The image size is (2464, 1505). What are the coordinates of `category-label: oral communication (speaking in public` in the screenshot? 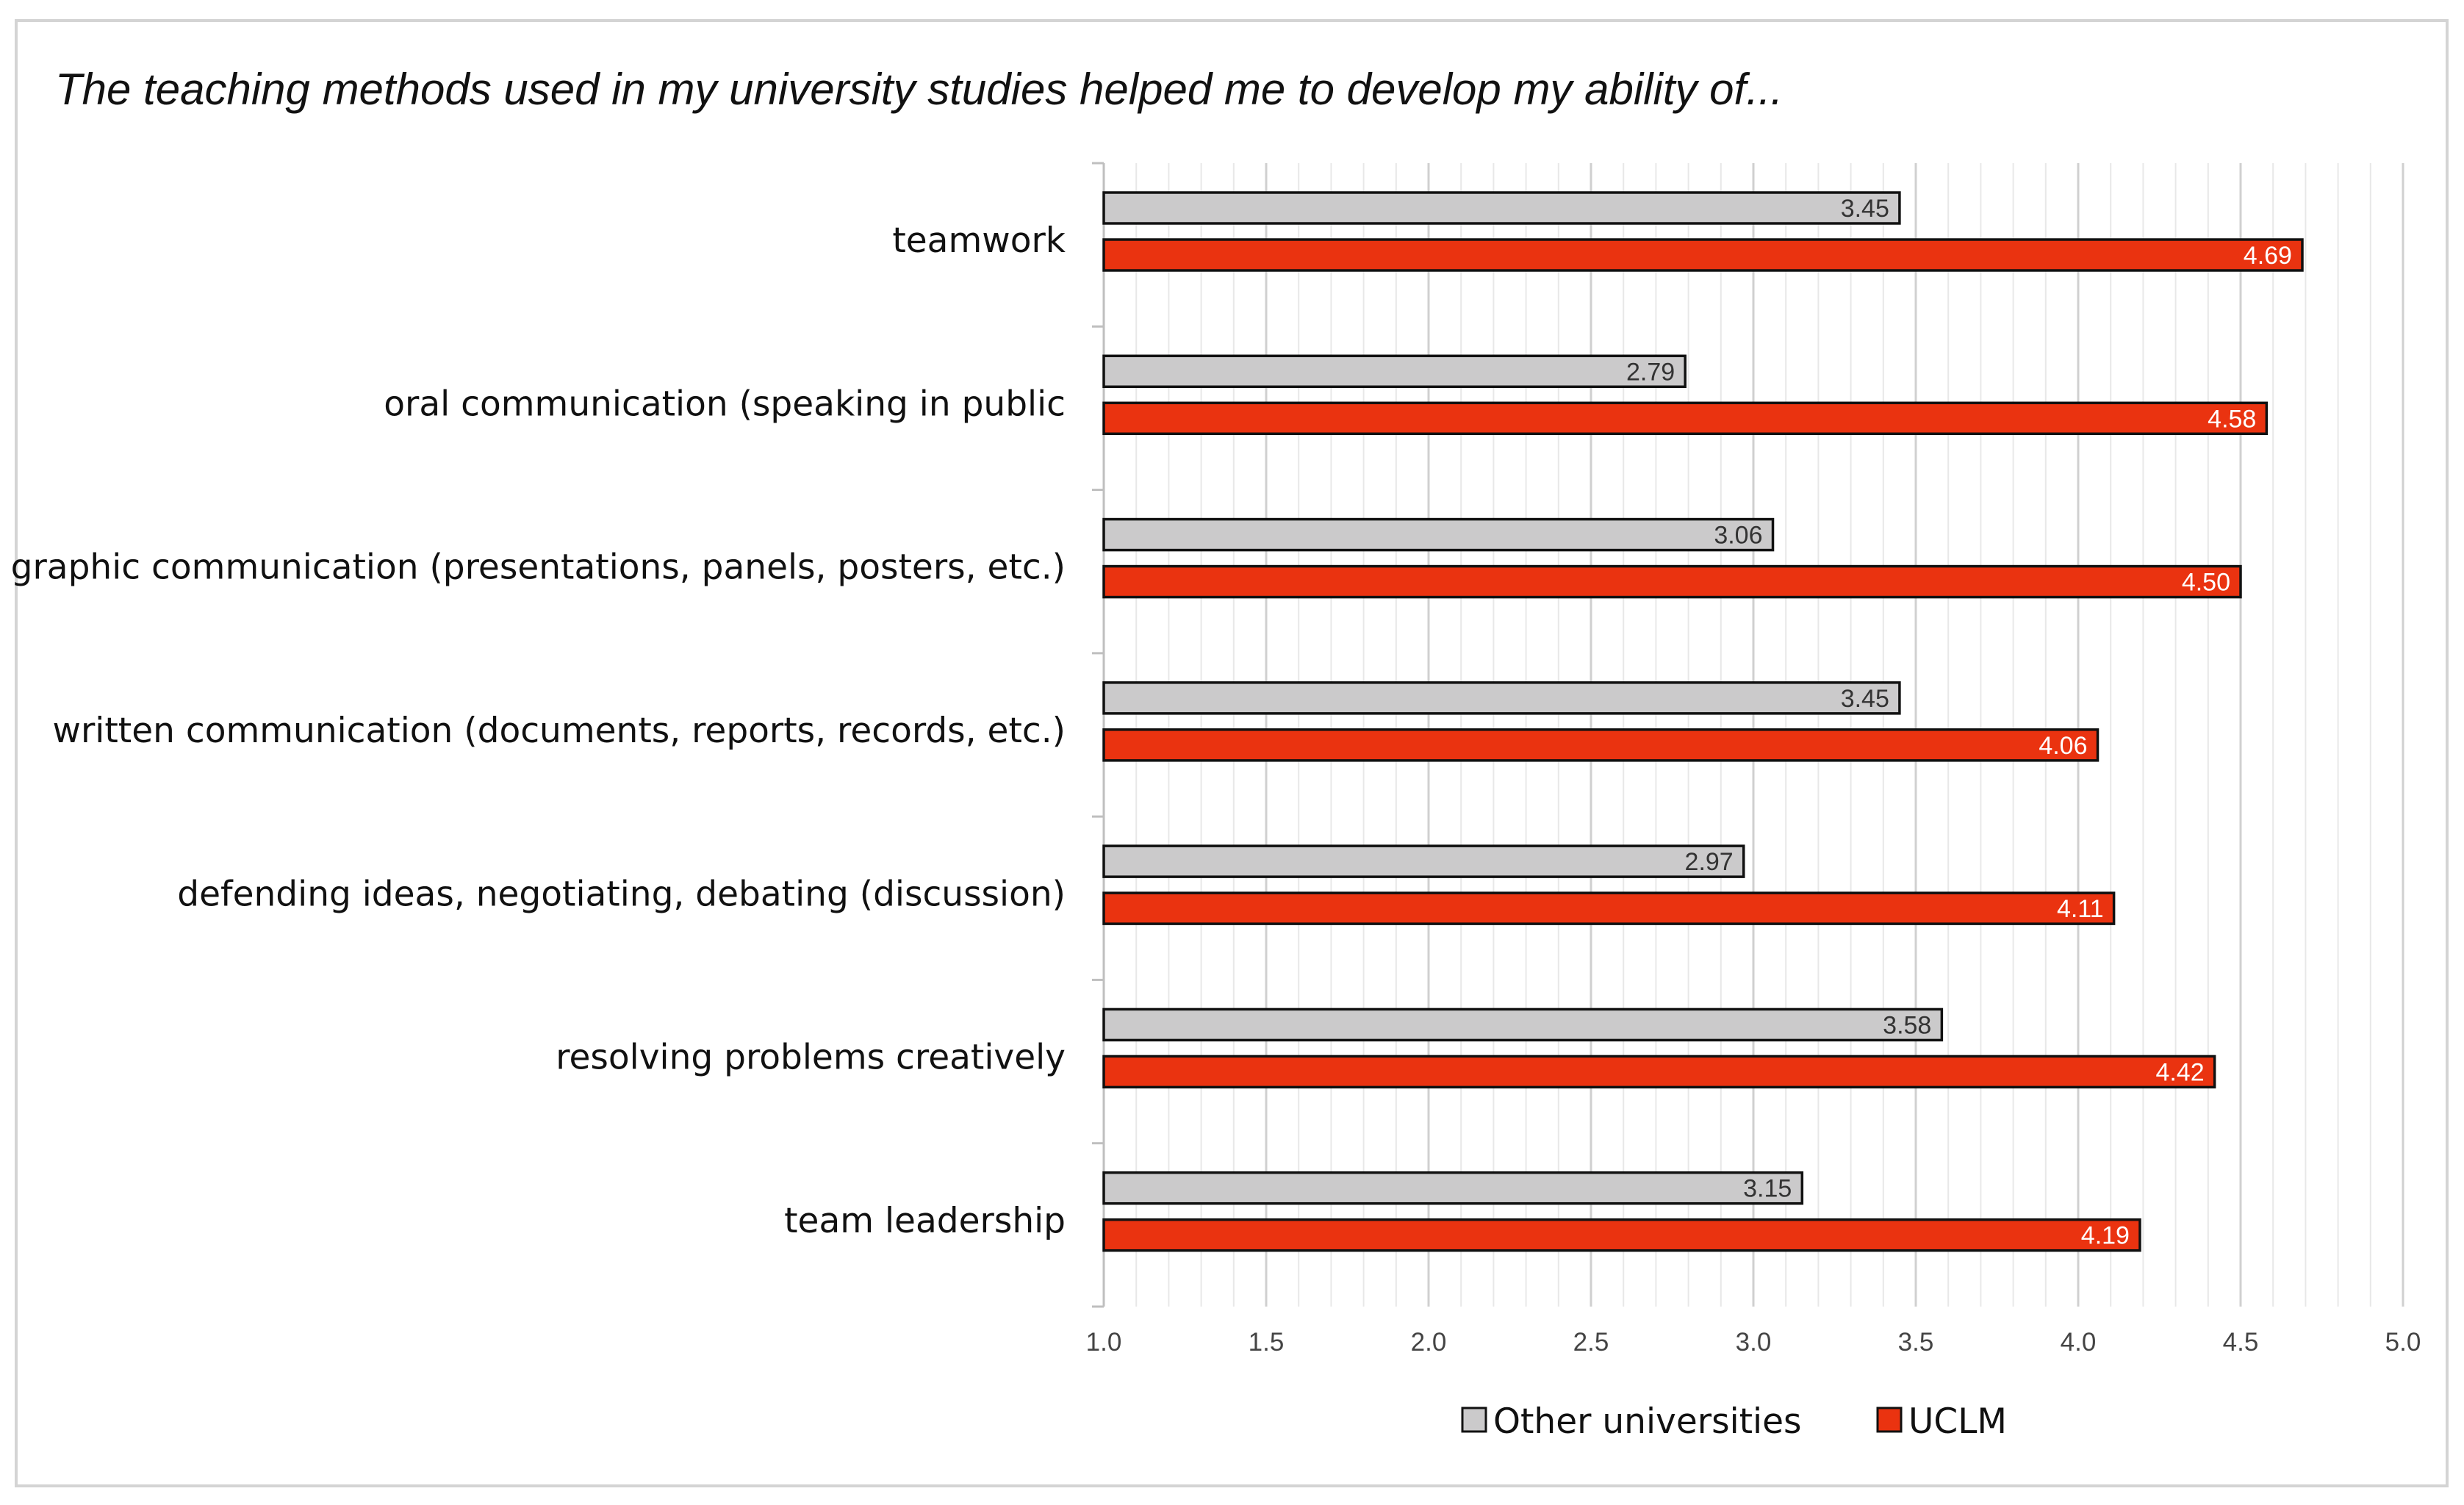 It's located at (725, 404).